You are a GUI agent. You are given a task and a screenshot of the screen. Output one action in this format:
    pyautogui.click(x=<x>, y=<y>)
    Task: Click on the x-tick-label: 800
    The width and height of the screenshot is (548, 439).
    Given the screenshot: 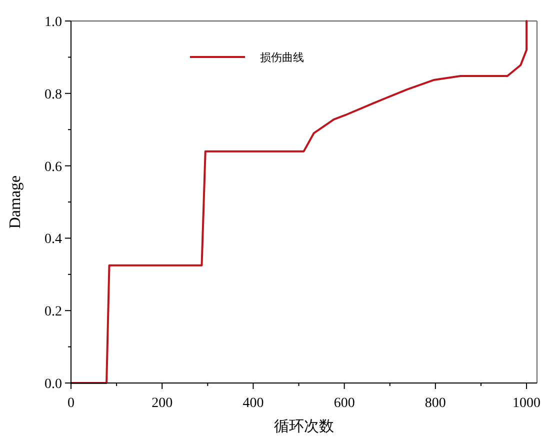 What is the action you would take?
    pyautogui.click(x=435, y=403)
    